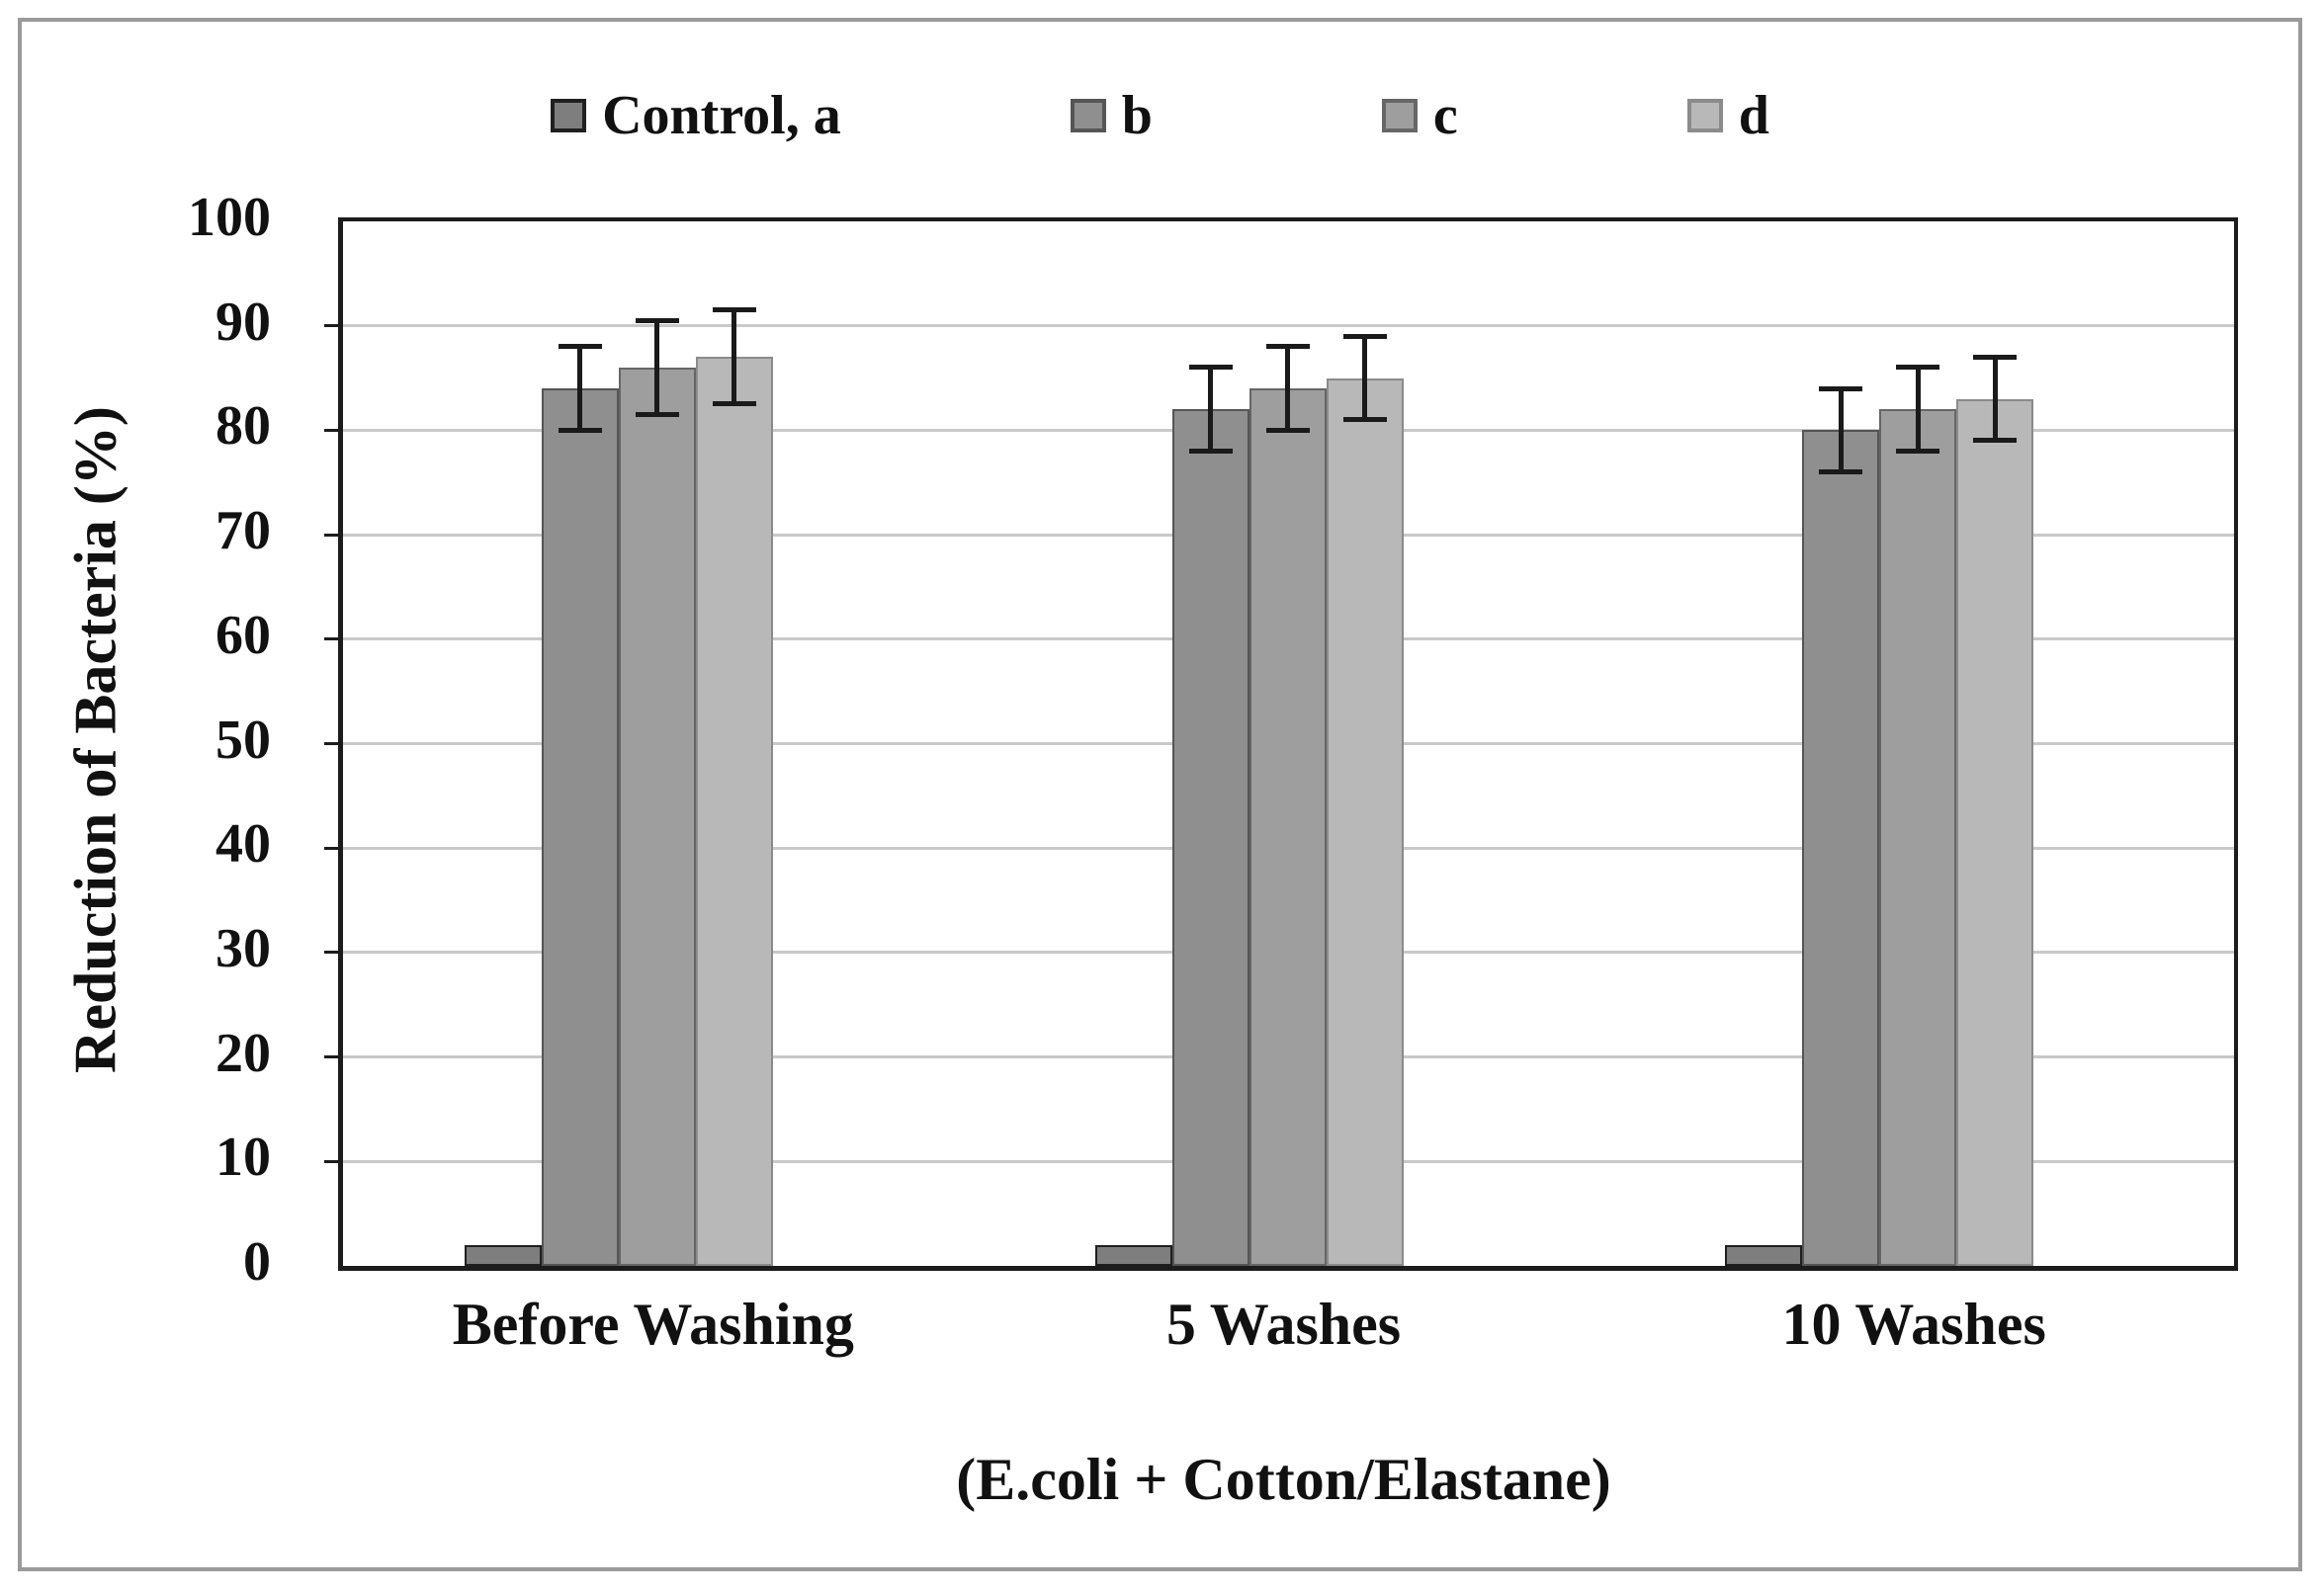  Describe the element at coordinates (580, 388) in the screenshot. I see `error-bar-b-before-washing` at that location.